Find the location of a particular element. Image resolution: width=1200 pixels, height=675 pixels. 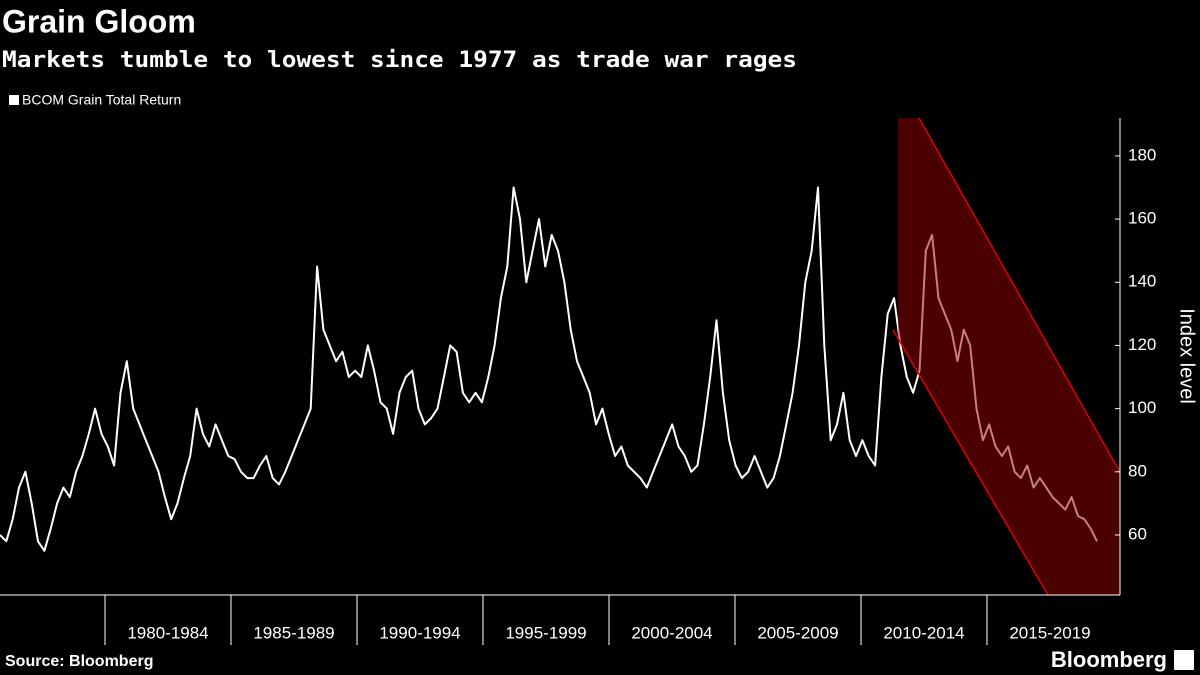

x-tick-label: 2010-2014 is located at coordinates (923, 632).